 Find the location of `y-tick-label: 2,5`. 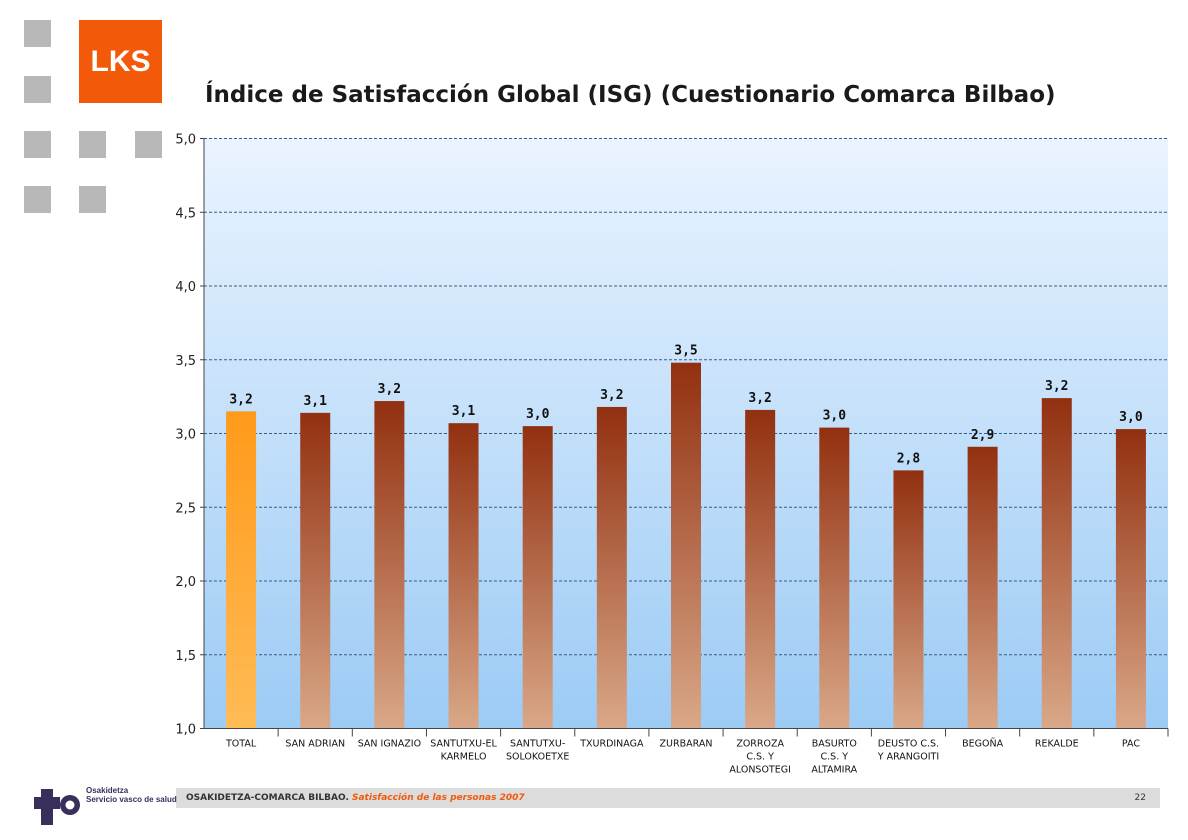

y-tick-label: 2,5 is located at coordinates (185, 508).